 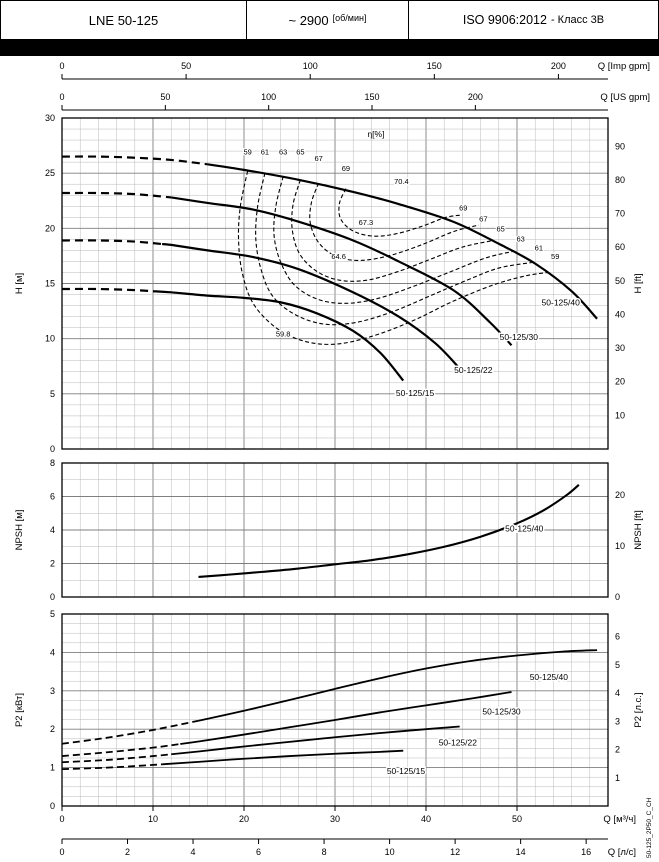 What do you see at coordinates (50, 339) in the screenshot?
I see `y-tick-label: 10` at bounding box center [50, 339].